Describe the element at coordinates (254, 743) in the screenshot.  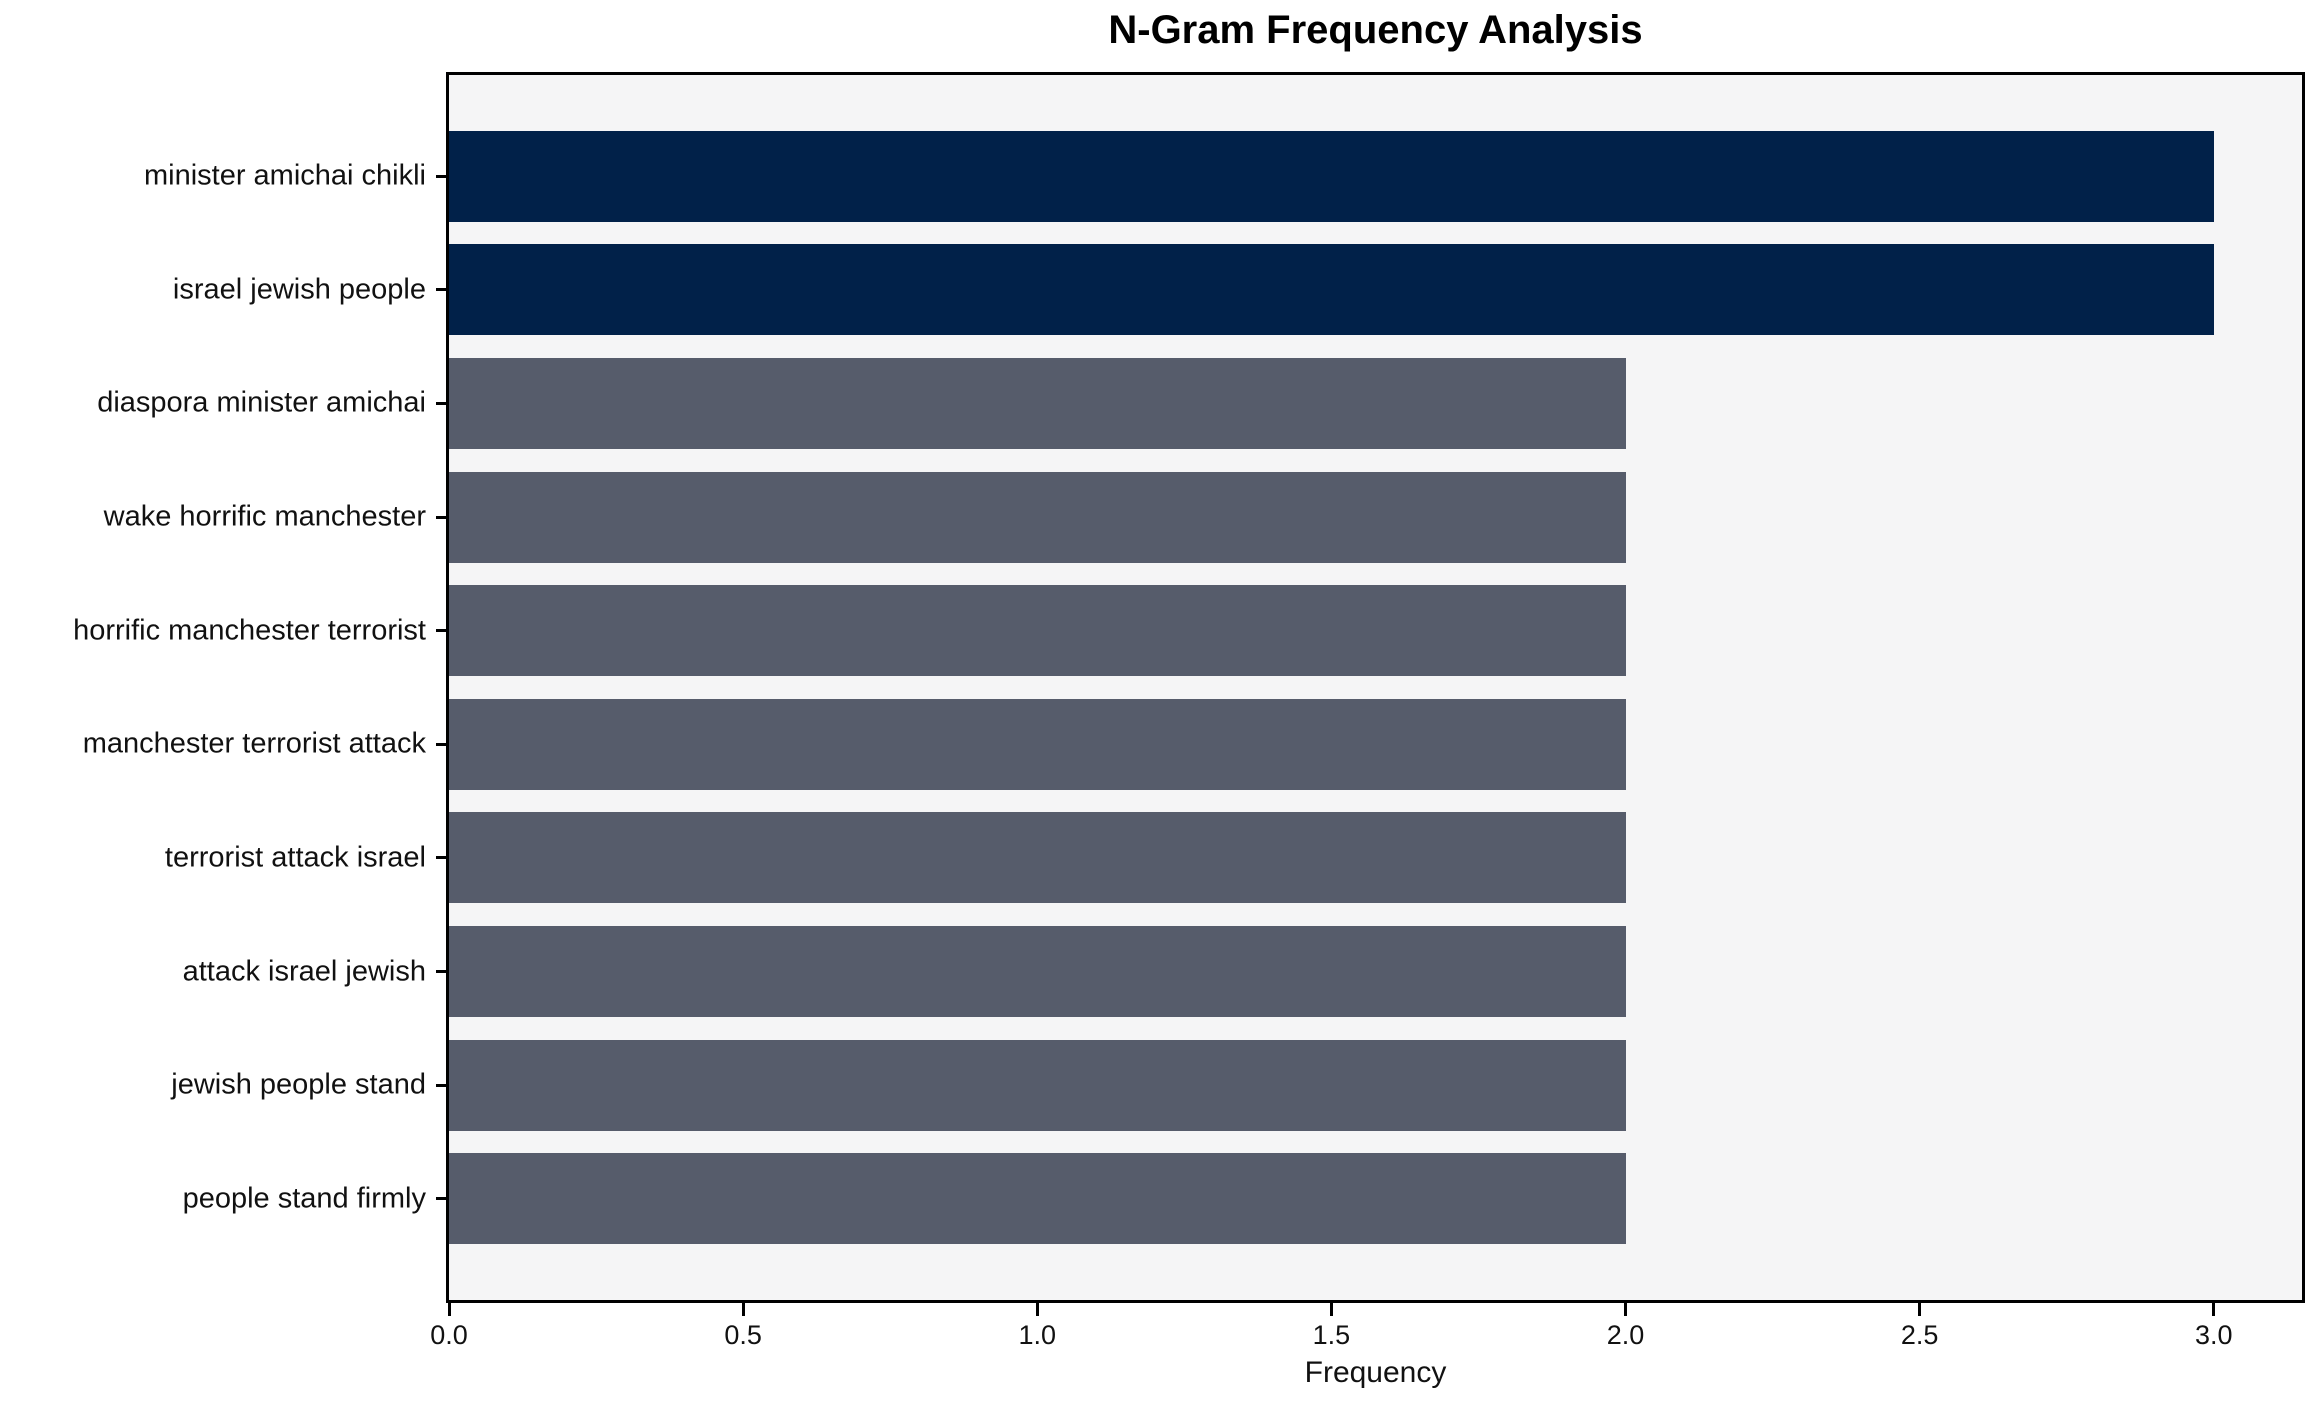
I see `y-axis-label: manchester terrorist attack` at that location.